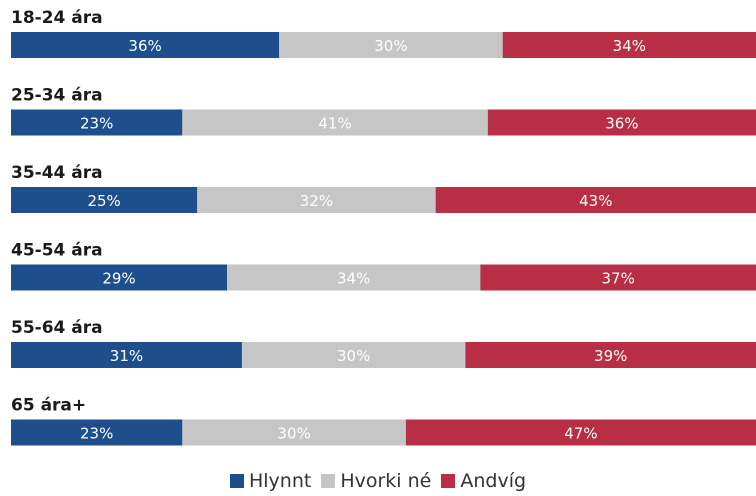 The height and width of the screenshot is (496, 756). What do you see at coordinates (57, 251) in the screenshot?
I see `group-label: 45-54 ára` at bounding box center [57, 251].